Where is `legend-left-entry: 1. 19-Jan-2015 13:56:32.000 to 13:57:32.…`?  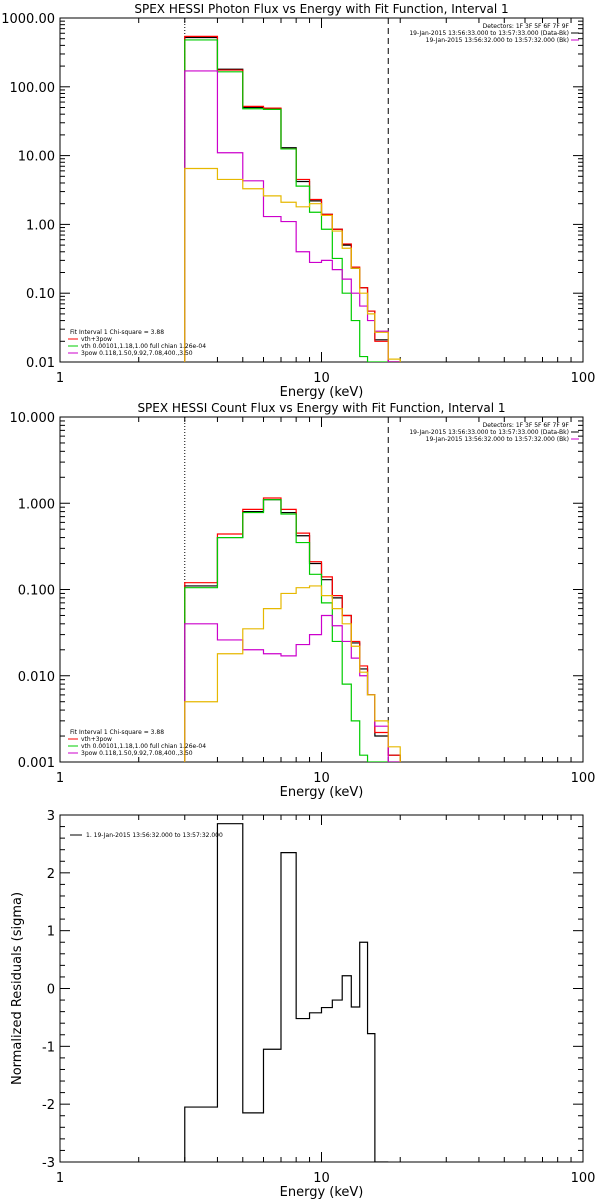
legend-left-entry: 1. 19-Jan-2015 13:56:32.000 to 13:57:32.… is located at coordinates (154, 835).